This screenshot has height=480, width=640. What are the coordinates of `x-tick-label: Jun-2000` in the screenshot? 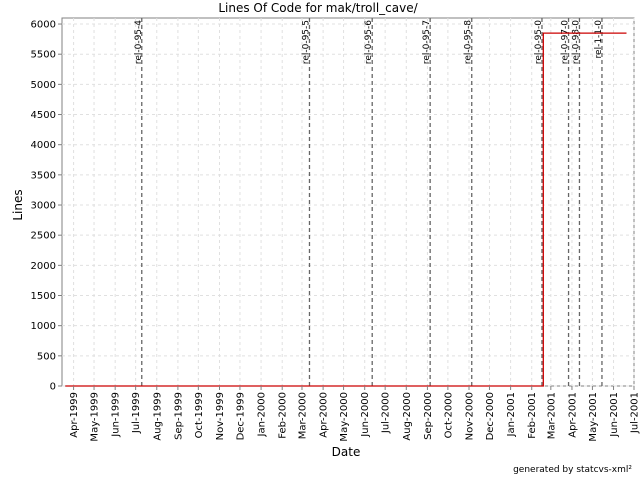 It's located at (365, 415).